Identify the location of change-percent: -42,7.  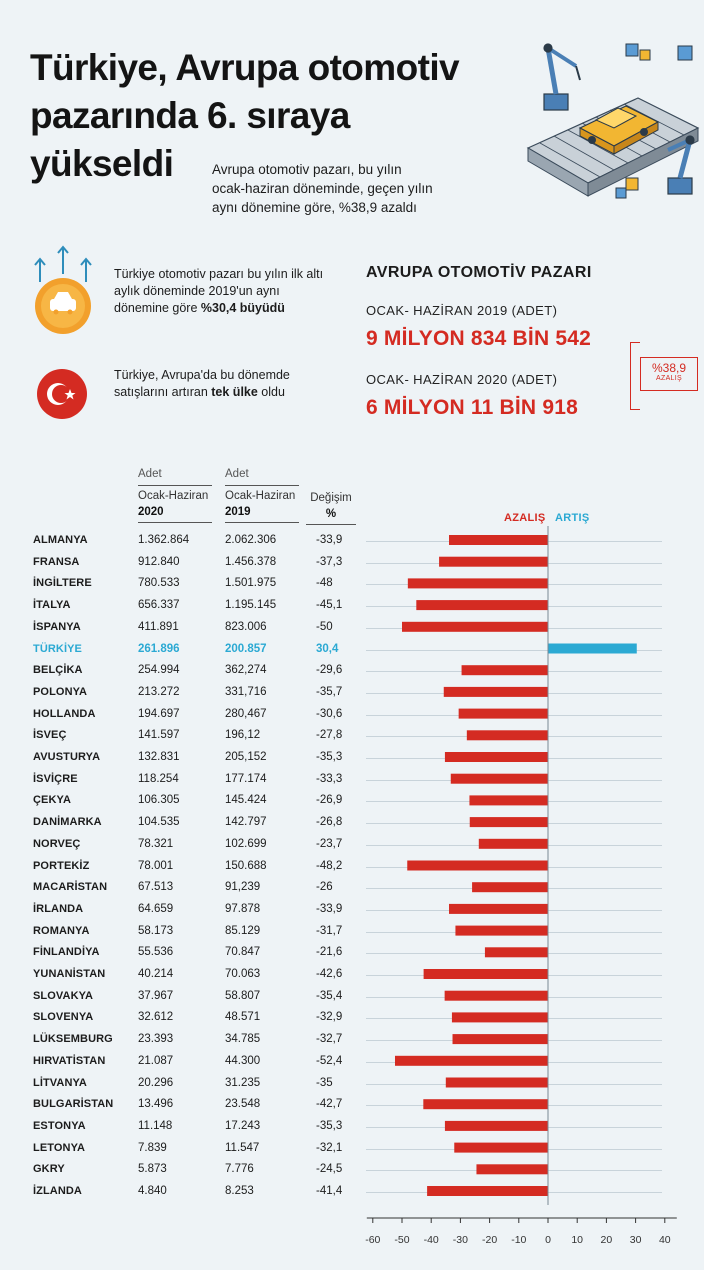
(329, 1104).